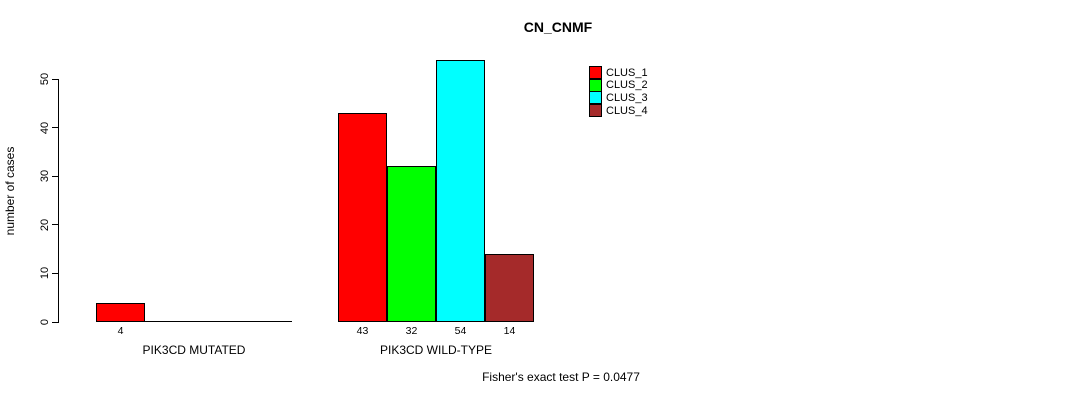 The width and height of the screenshot is (1090, 400). Describe the element at coordinates (460, 331) in the screenshot. I see `bar-value-label: 54` at that location.